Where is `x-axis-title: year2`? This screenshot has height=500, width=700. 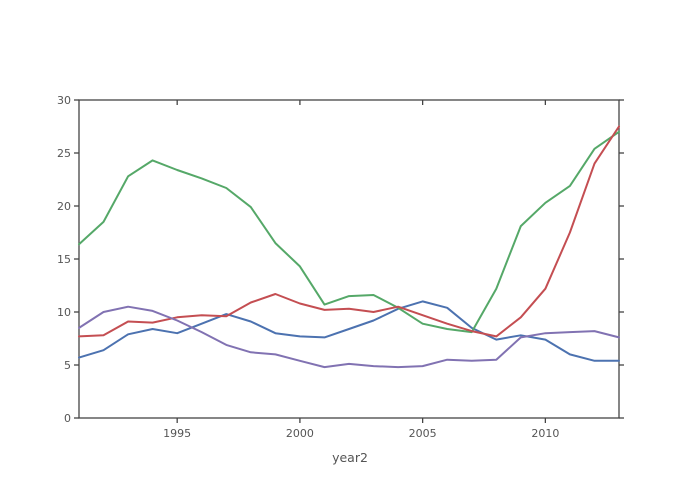 x-axis-title: year2 is located at coordinates (350, 457).